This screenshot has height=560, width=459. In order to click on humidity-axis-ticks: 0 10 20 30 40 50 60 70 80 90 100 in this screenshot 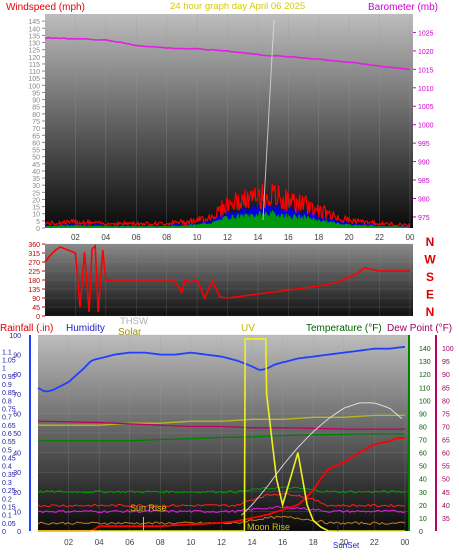, I will do `click(15, 434)`.